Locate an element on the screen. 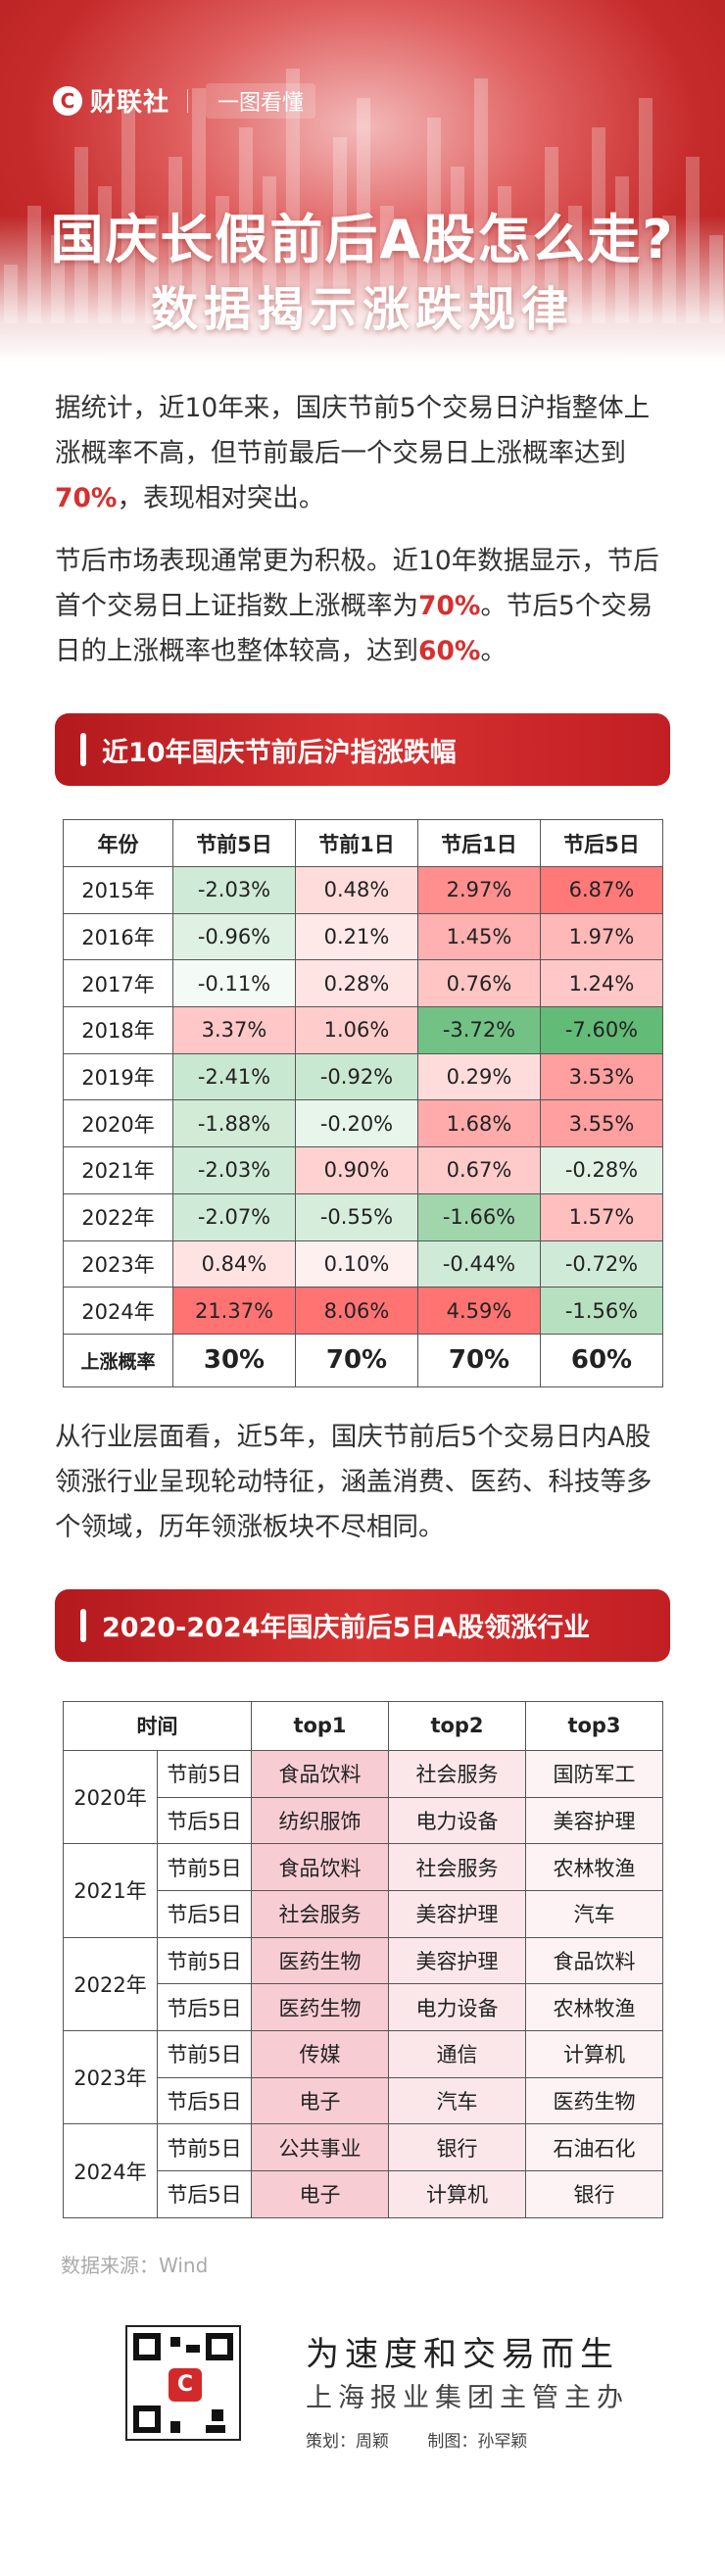 The height and width of the screenshot is (2576, 725). qr-logo-icon: C is located at coordinates (186, 2384).